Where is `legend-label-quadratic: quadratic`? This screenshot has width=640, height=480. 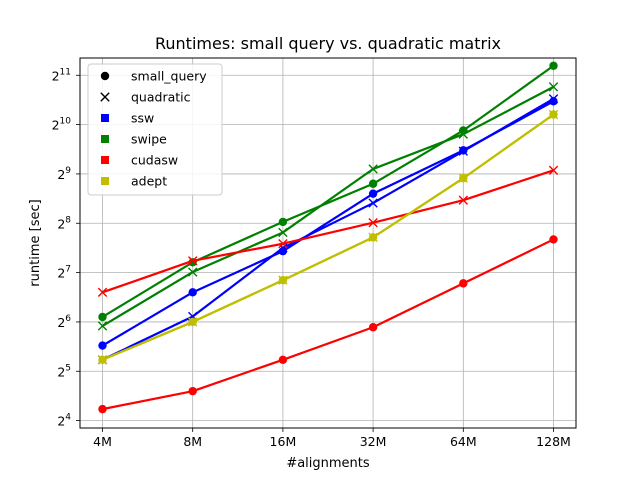
legend-label-quadratic: quadratic is located at coordinates (161, 97).